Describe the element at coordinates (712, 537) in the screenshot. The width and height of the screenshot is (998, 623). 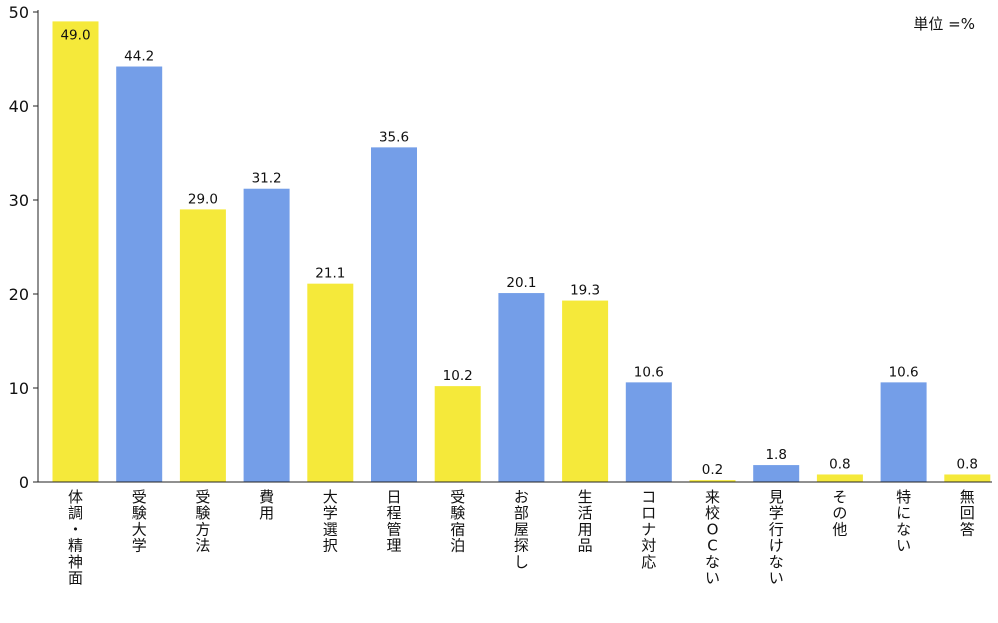
I see `category-label: 来校 O C ない` at that location.